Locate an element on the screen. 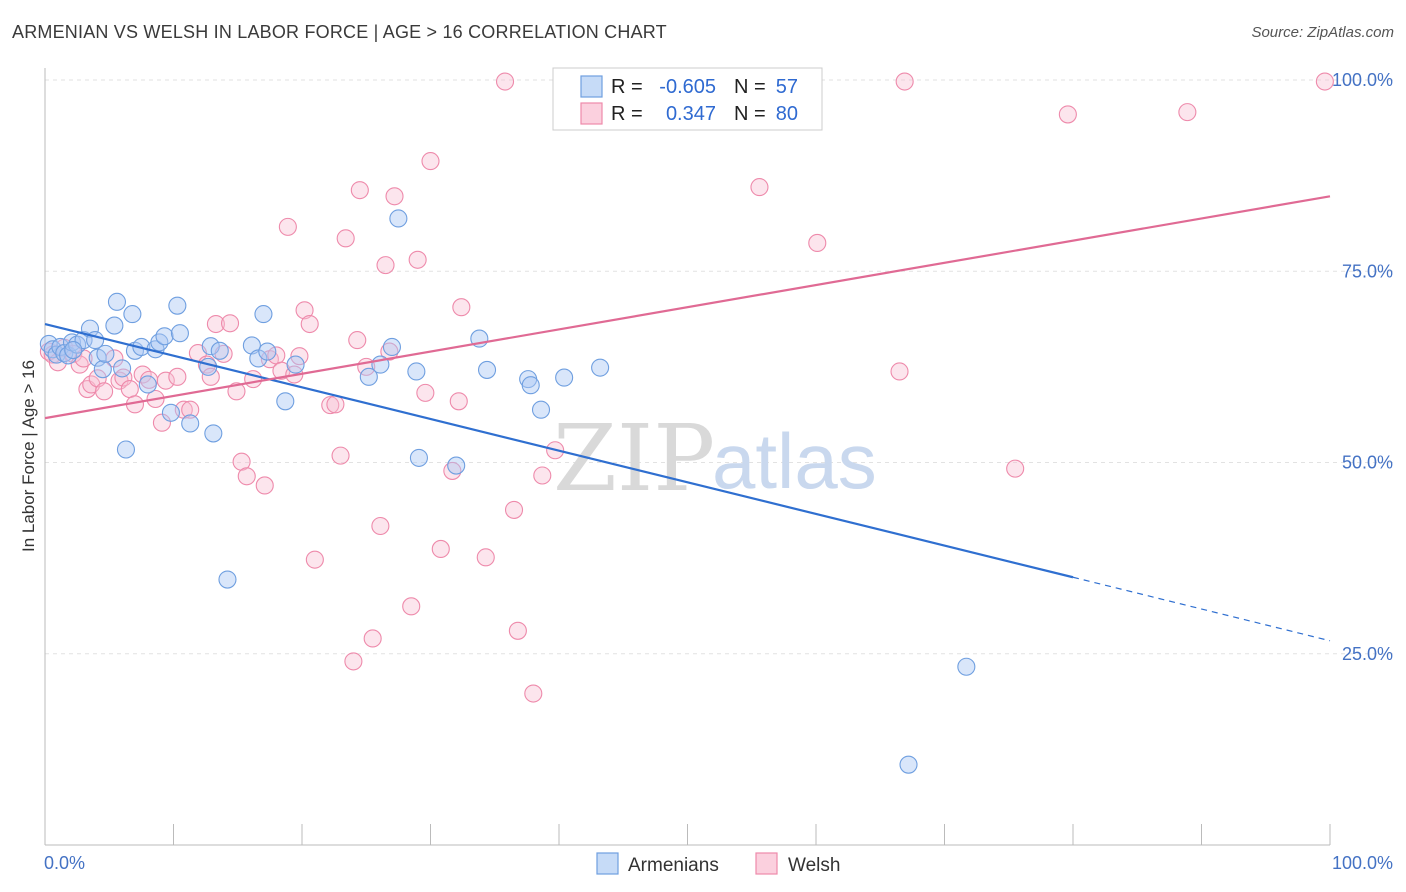 The height and width of the screenshot is (892, 1406). y-tick-labels: 25.0% 50.0% 75.0% 100.0% is located at coordinates (1362, 367).